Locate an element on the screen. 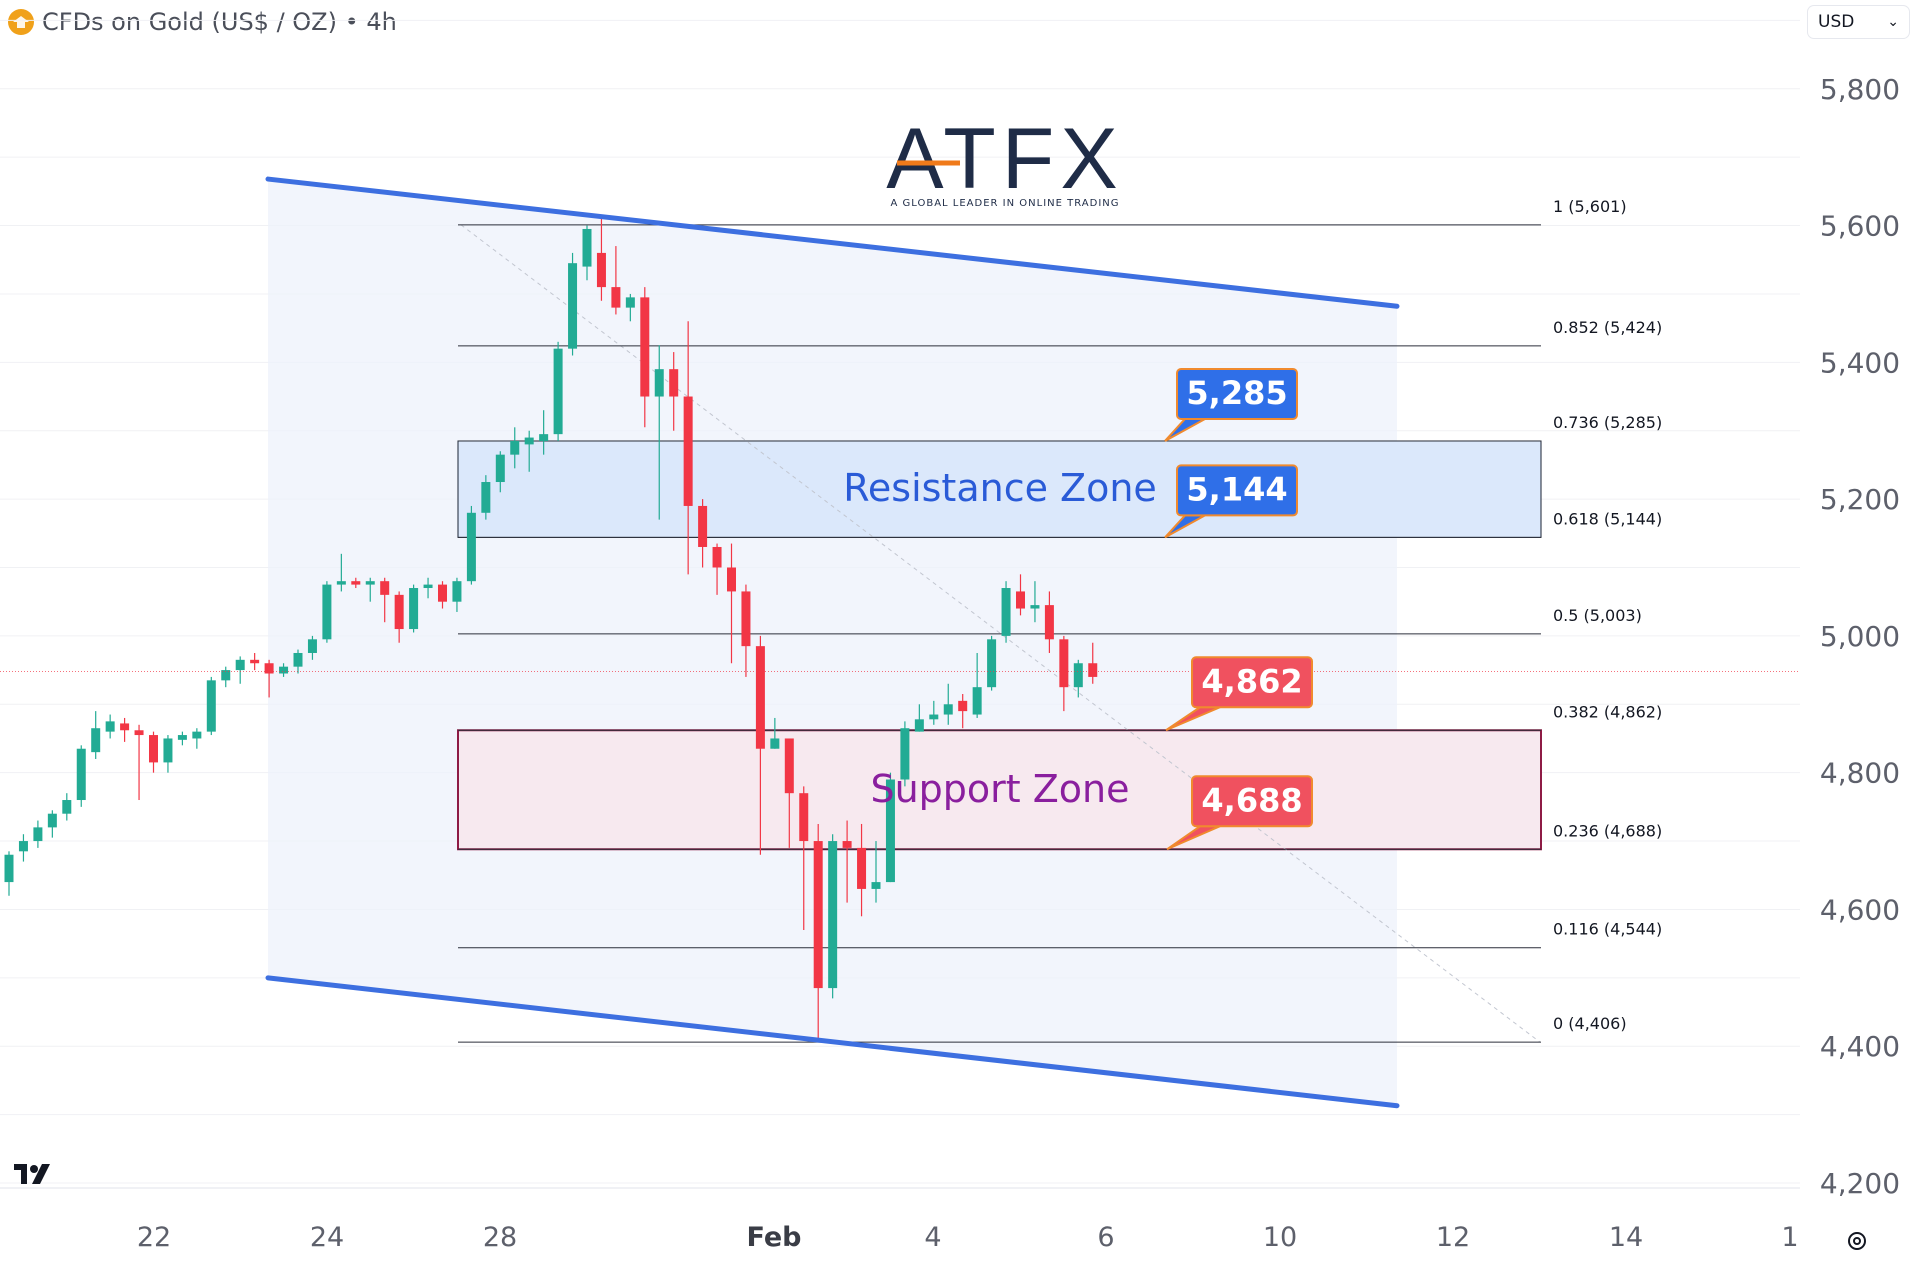 The height and width of the screenshot is (1269, 1917). x-axis-tick-label: 14 is located at coordinates (1626, 1237).